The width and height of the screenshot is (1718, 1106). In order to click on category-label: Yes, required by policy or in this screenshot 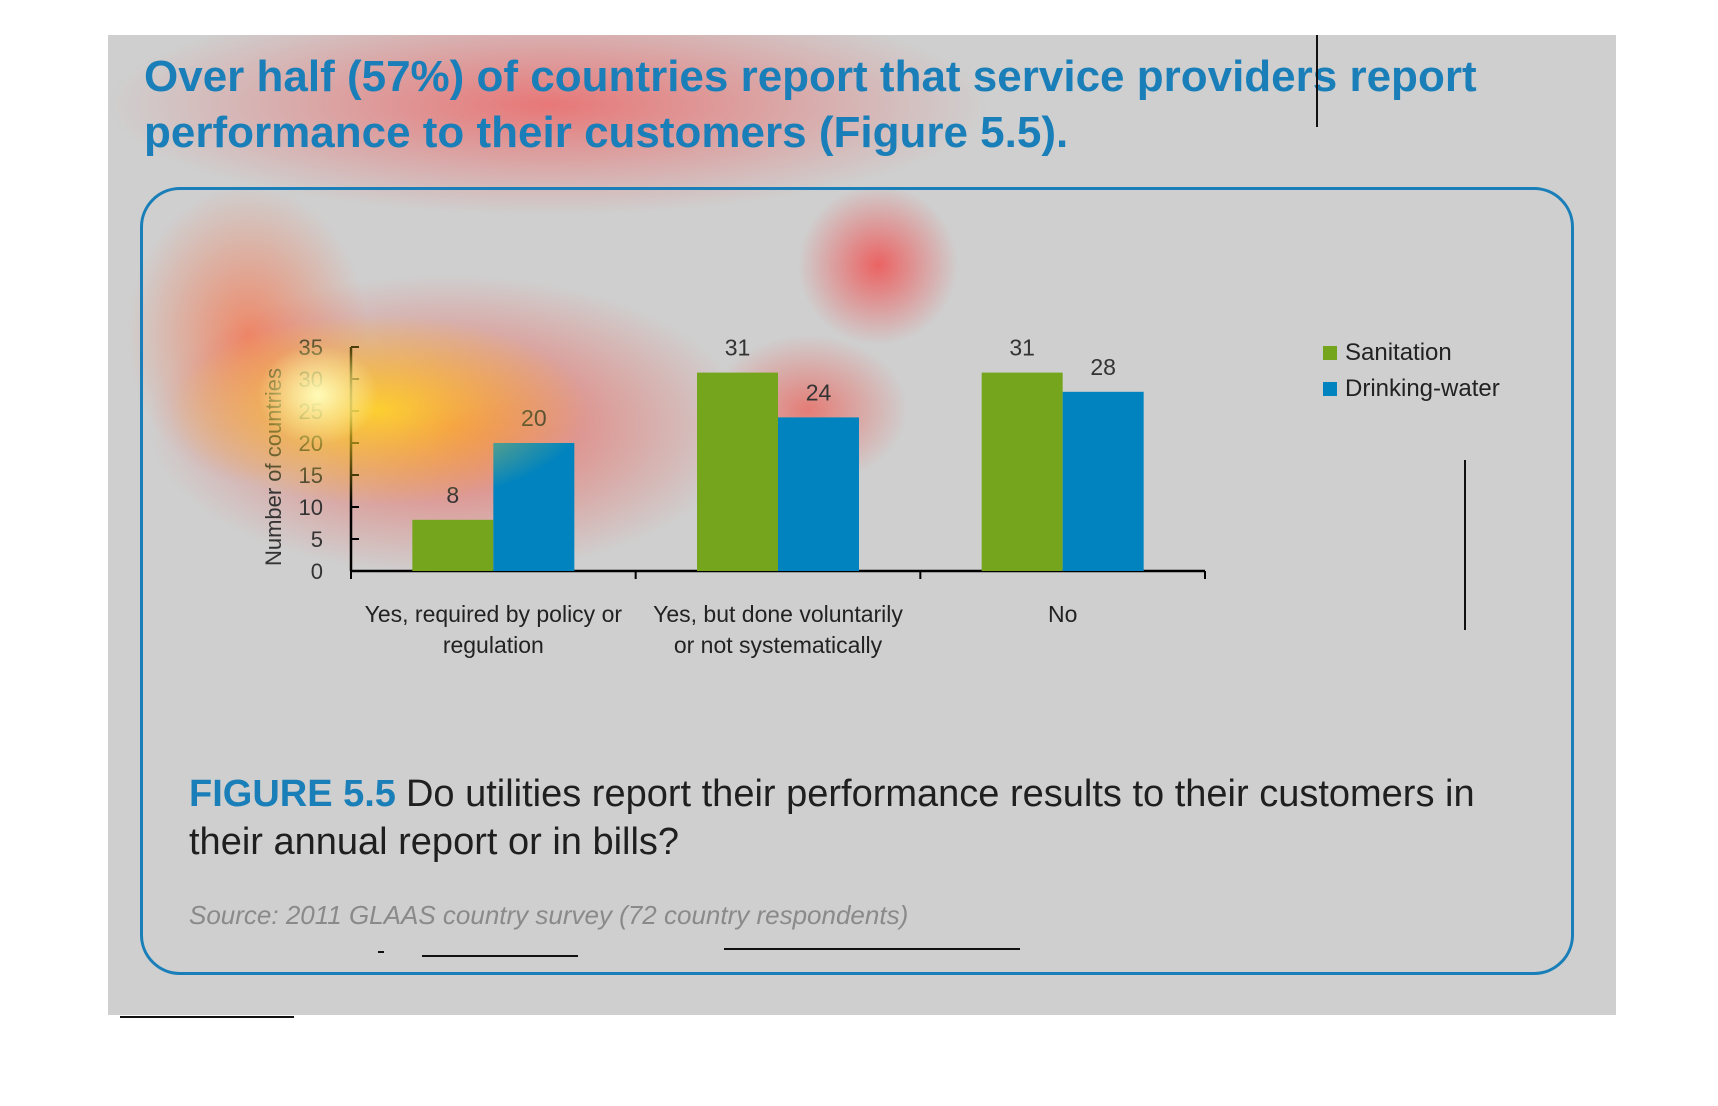, I will do `click(494, 614)`.